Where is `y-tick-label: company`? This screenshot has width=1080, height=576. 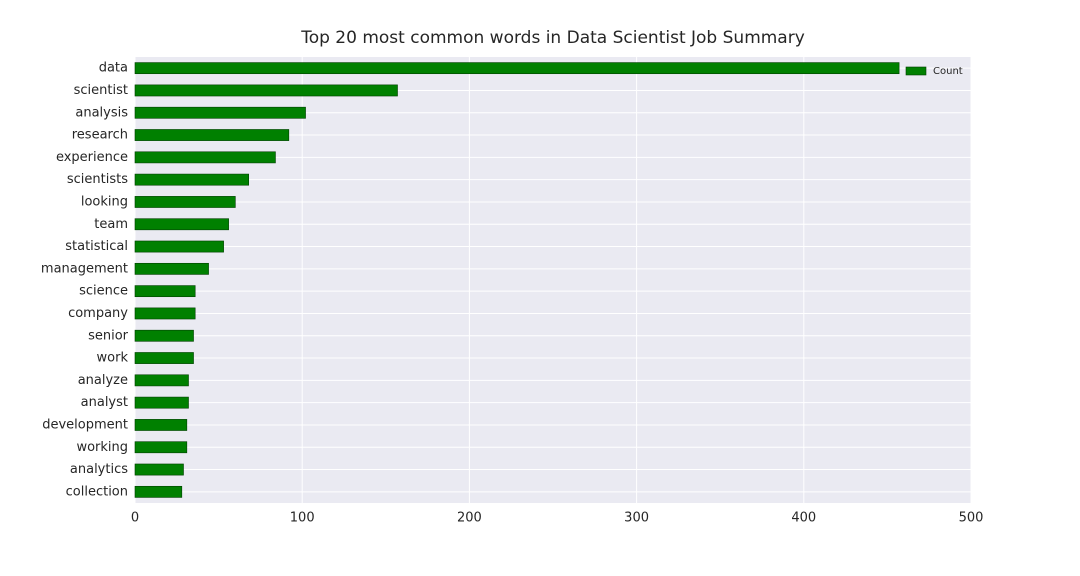
y-tick-label: company is located at coordinates (98, 313).